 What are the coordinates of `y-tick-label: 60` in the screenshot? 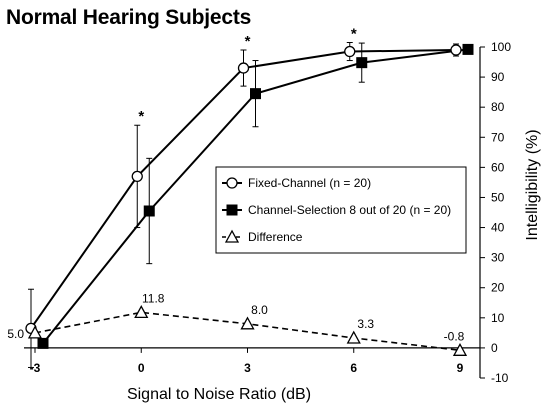 It's located at (498, 167).